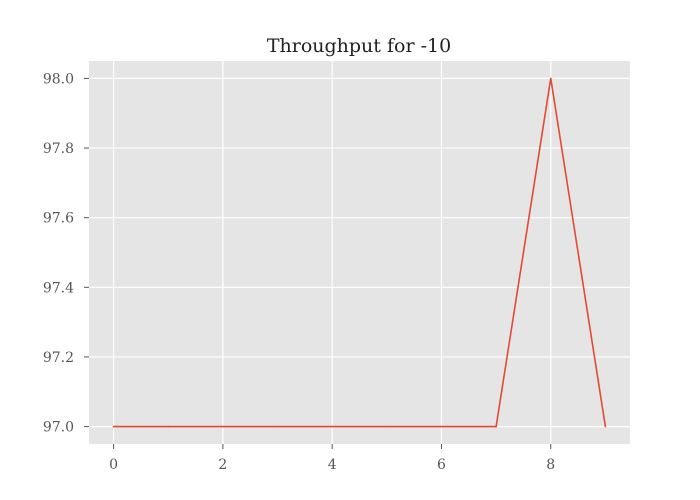  I want to click on x-axis: 0 2 4 6 8, so click(332, 458).